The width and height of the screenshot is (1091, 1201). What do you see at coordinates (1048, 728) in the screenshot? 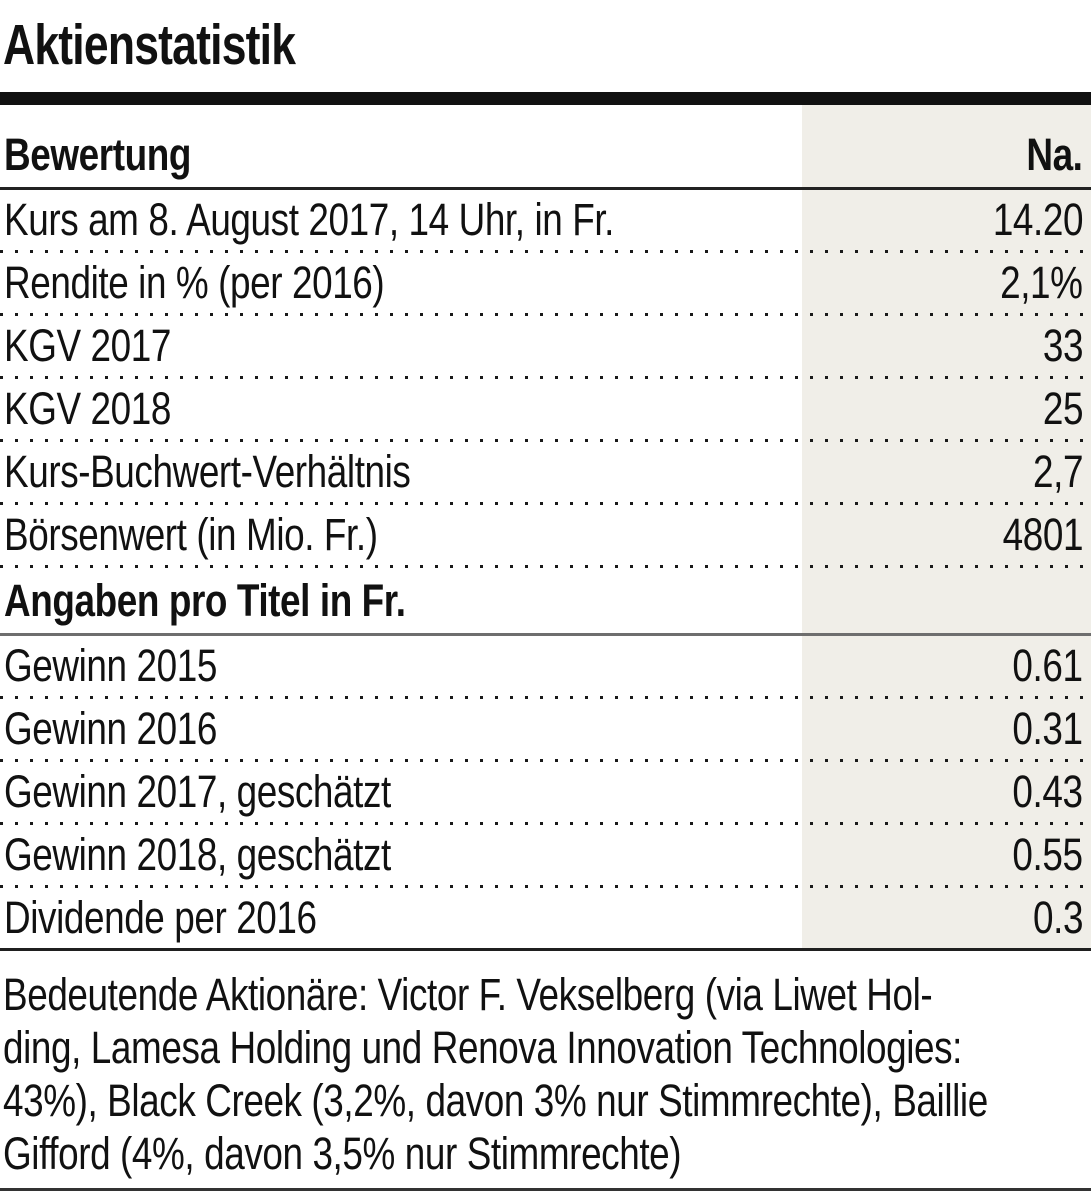
I see `row-value: 0.31` at bounding box center [1048, 728].